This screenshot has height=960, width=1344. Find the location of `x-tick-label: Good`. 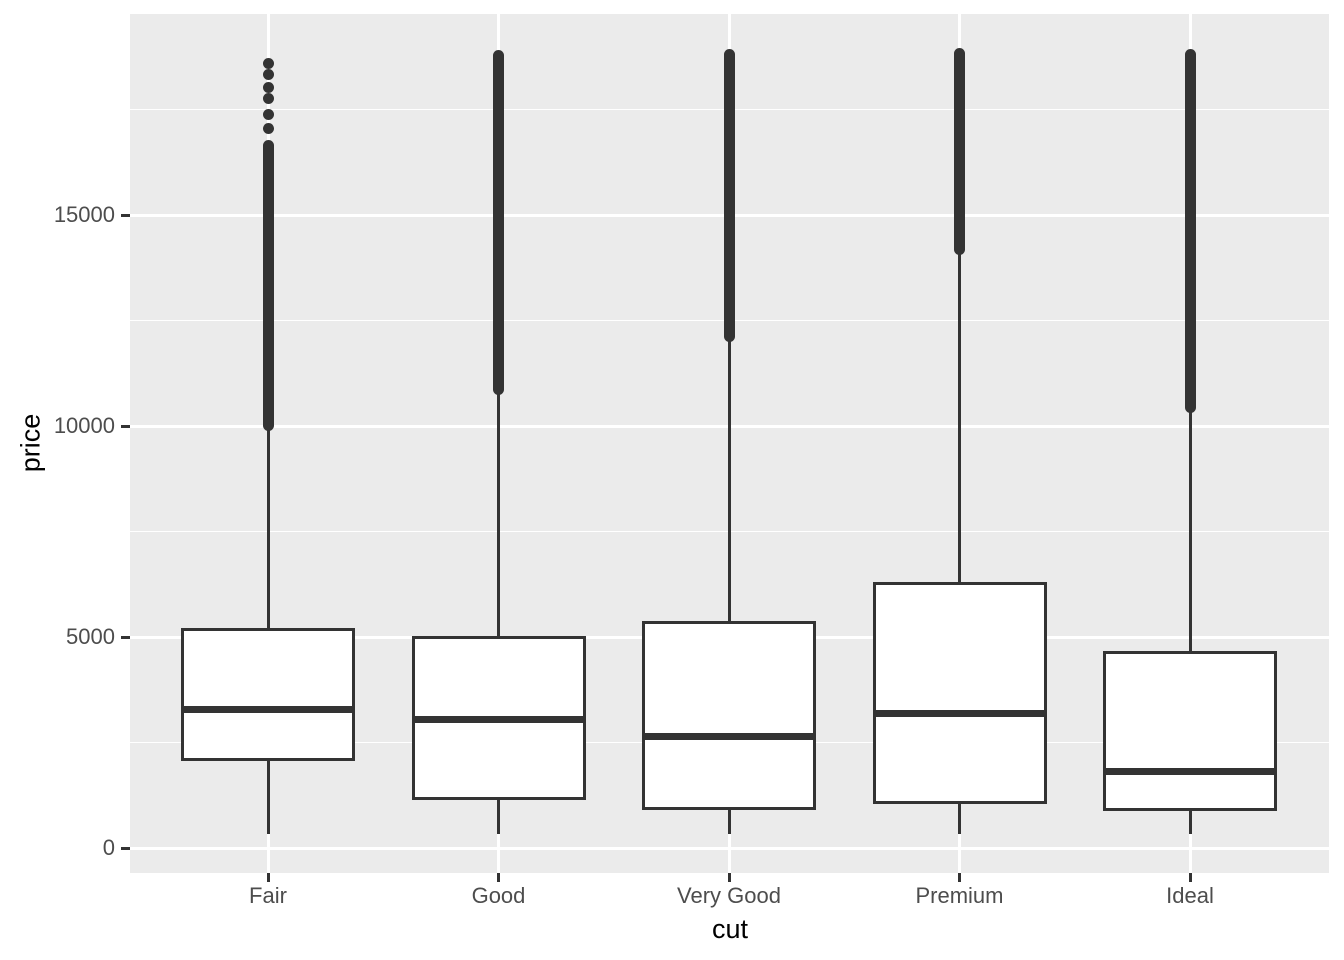

x-tick-label: Good is located at coordinates (498, 895).